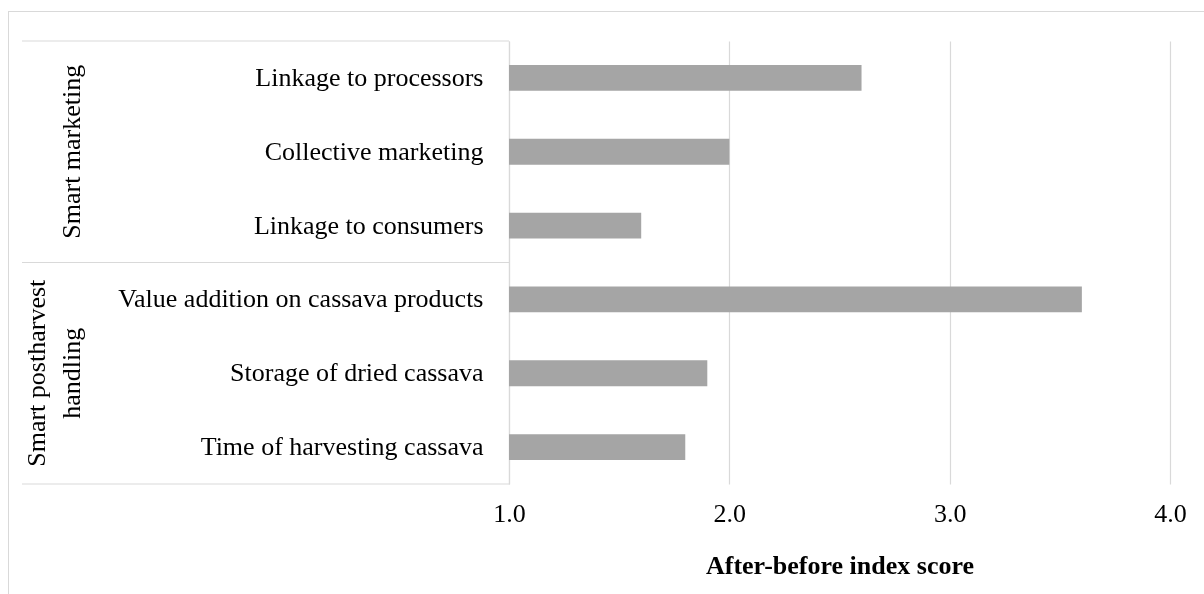  Describe the element at coordinates (840, 565) in the screenshot. I see `x-axis-title: After-before index score` at that location.